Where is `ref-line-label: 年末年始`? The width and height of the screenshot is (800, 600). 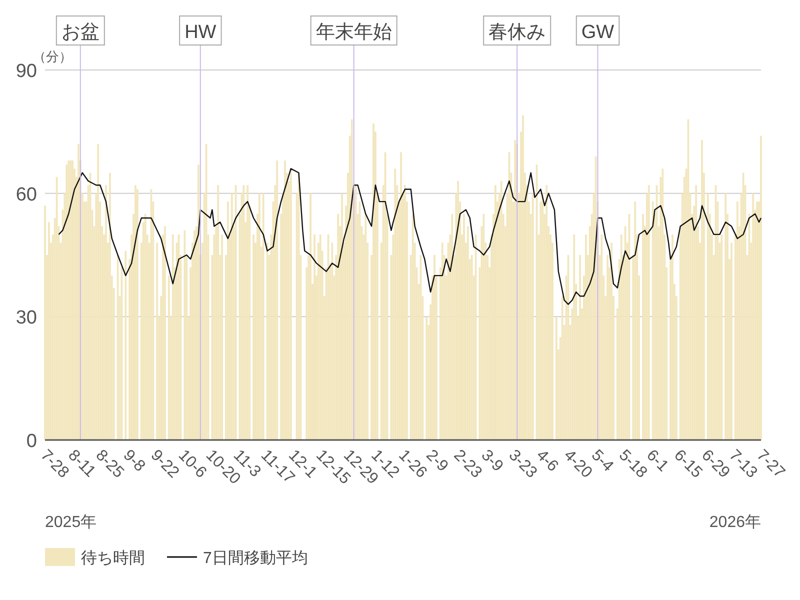
ref-line-label: 年末年始 is located at coordinates (354, 32).